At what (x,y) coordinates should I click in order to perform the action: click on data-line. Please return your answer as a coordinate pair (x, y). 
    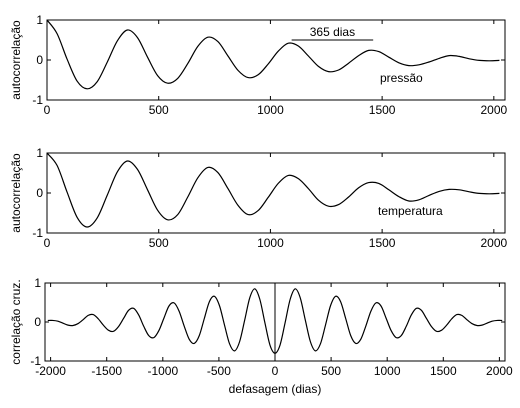
    Looking at the image, I should click on (275, 321).